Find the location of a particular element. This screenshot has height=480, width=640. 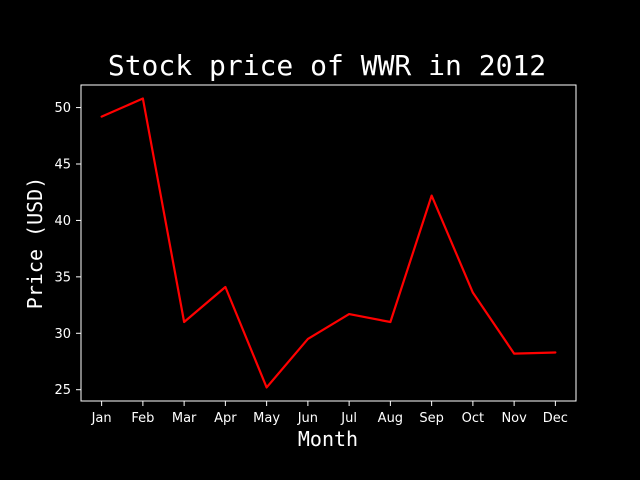

x-tick-label: May is located at coordinates (266, 418).